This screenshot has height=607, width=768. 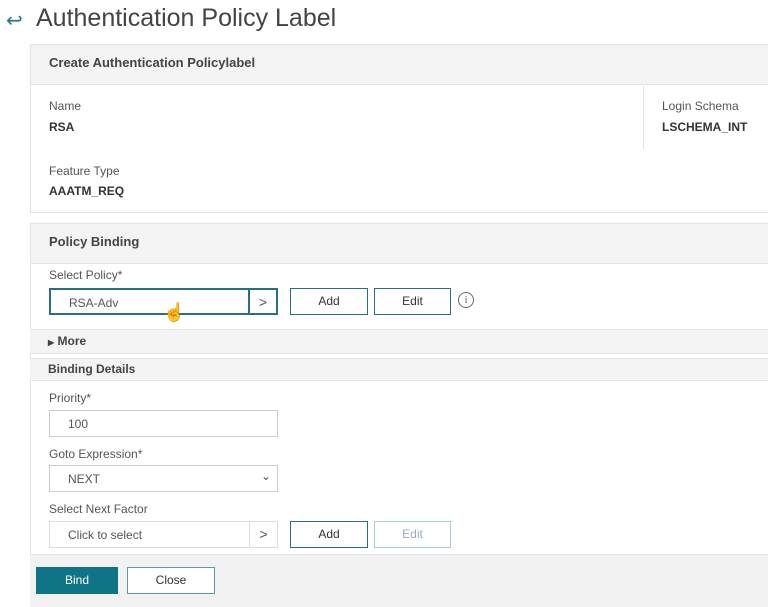 What do you see at coordinates (399, 369) in the screenshot?
I see `binding-details-header: Binding Details` at bounding box center [399, 369].